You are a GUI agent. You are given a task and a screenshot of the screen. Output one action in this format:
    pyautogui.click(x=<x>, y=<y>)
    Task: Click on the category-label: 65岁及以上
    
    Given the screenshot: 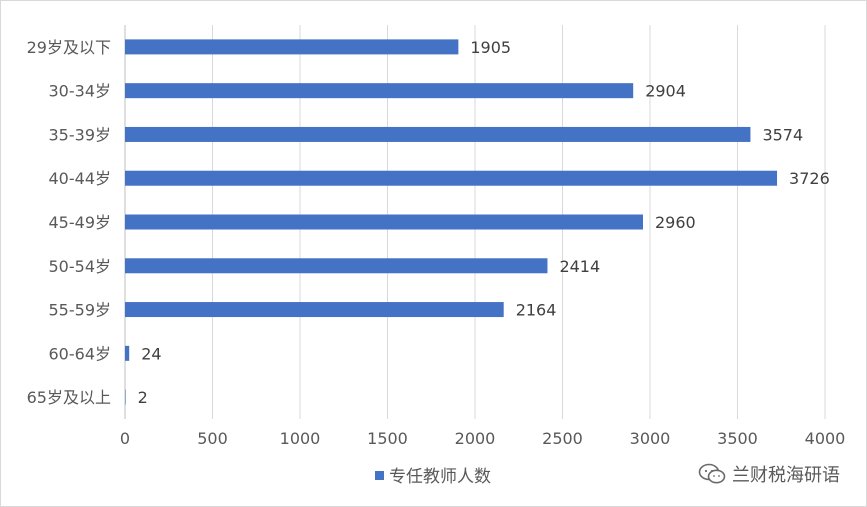 What is the action you would take?
    pyautogui.click(x=69, y=397)
    